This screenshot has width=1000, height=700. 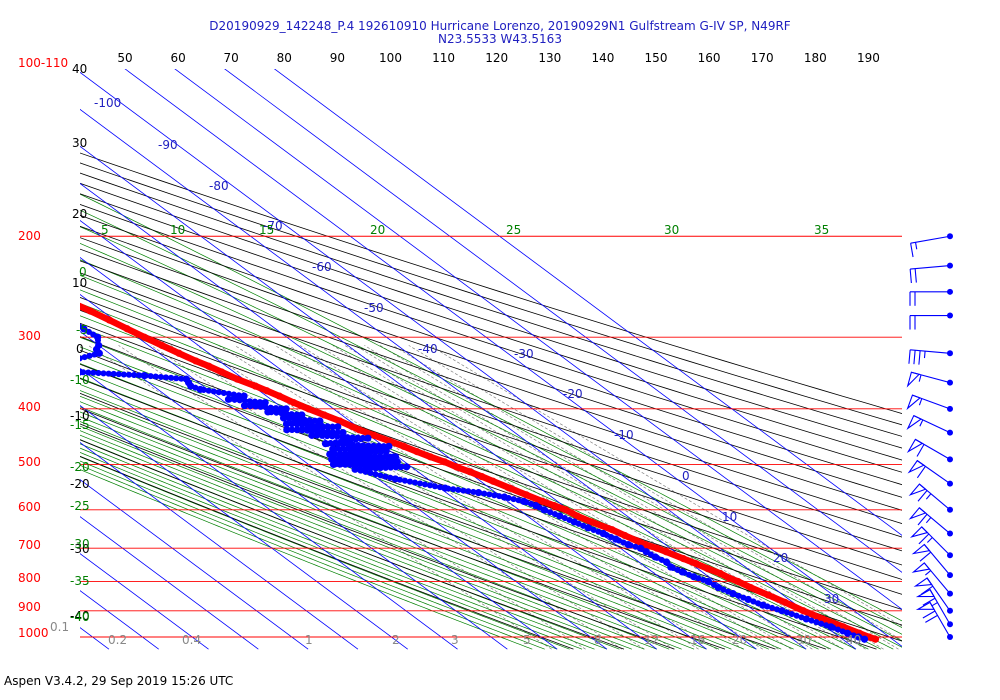 What do you see at coordinates (739, 640) in the screenshot?
I see `mixing-ratio-label: 20` at bounding box center [739, 640].